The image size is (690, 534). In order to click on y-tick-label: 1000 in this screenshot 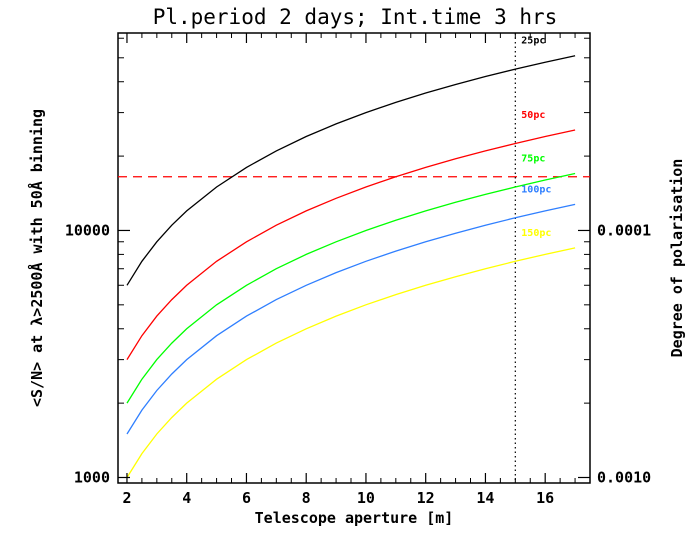, I will do `click(92, 477)`.